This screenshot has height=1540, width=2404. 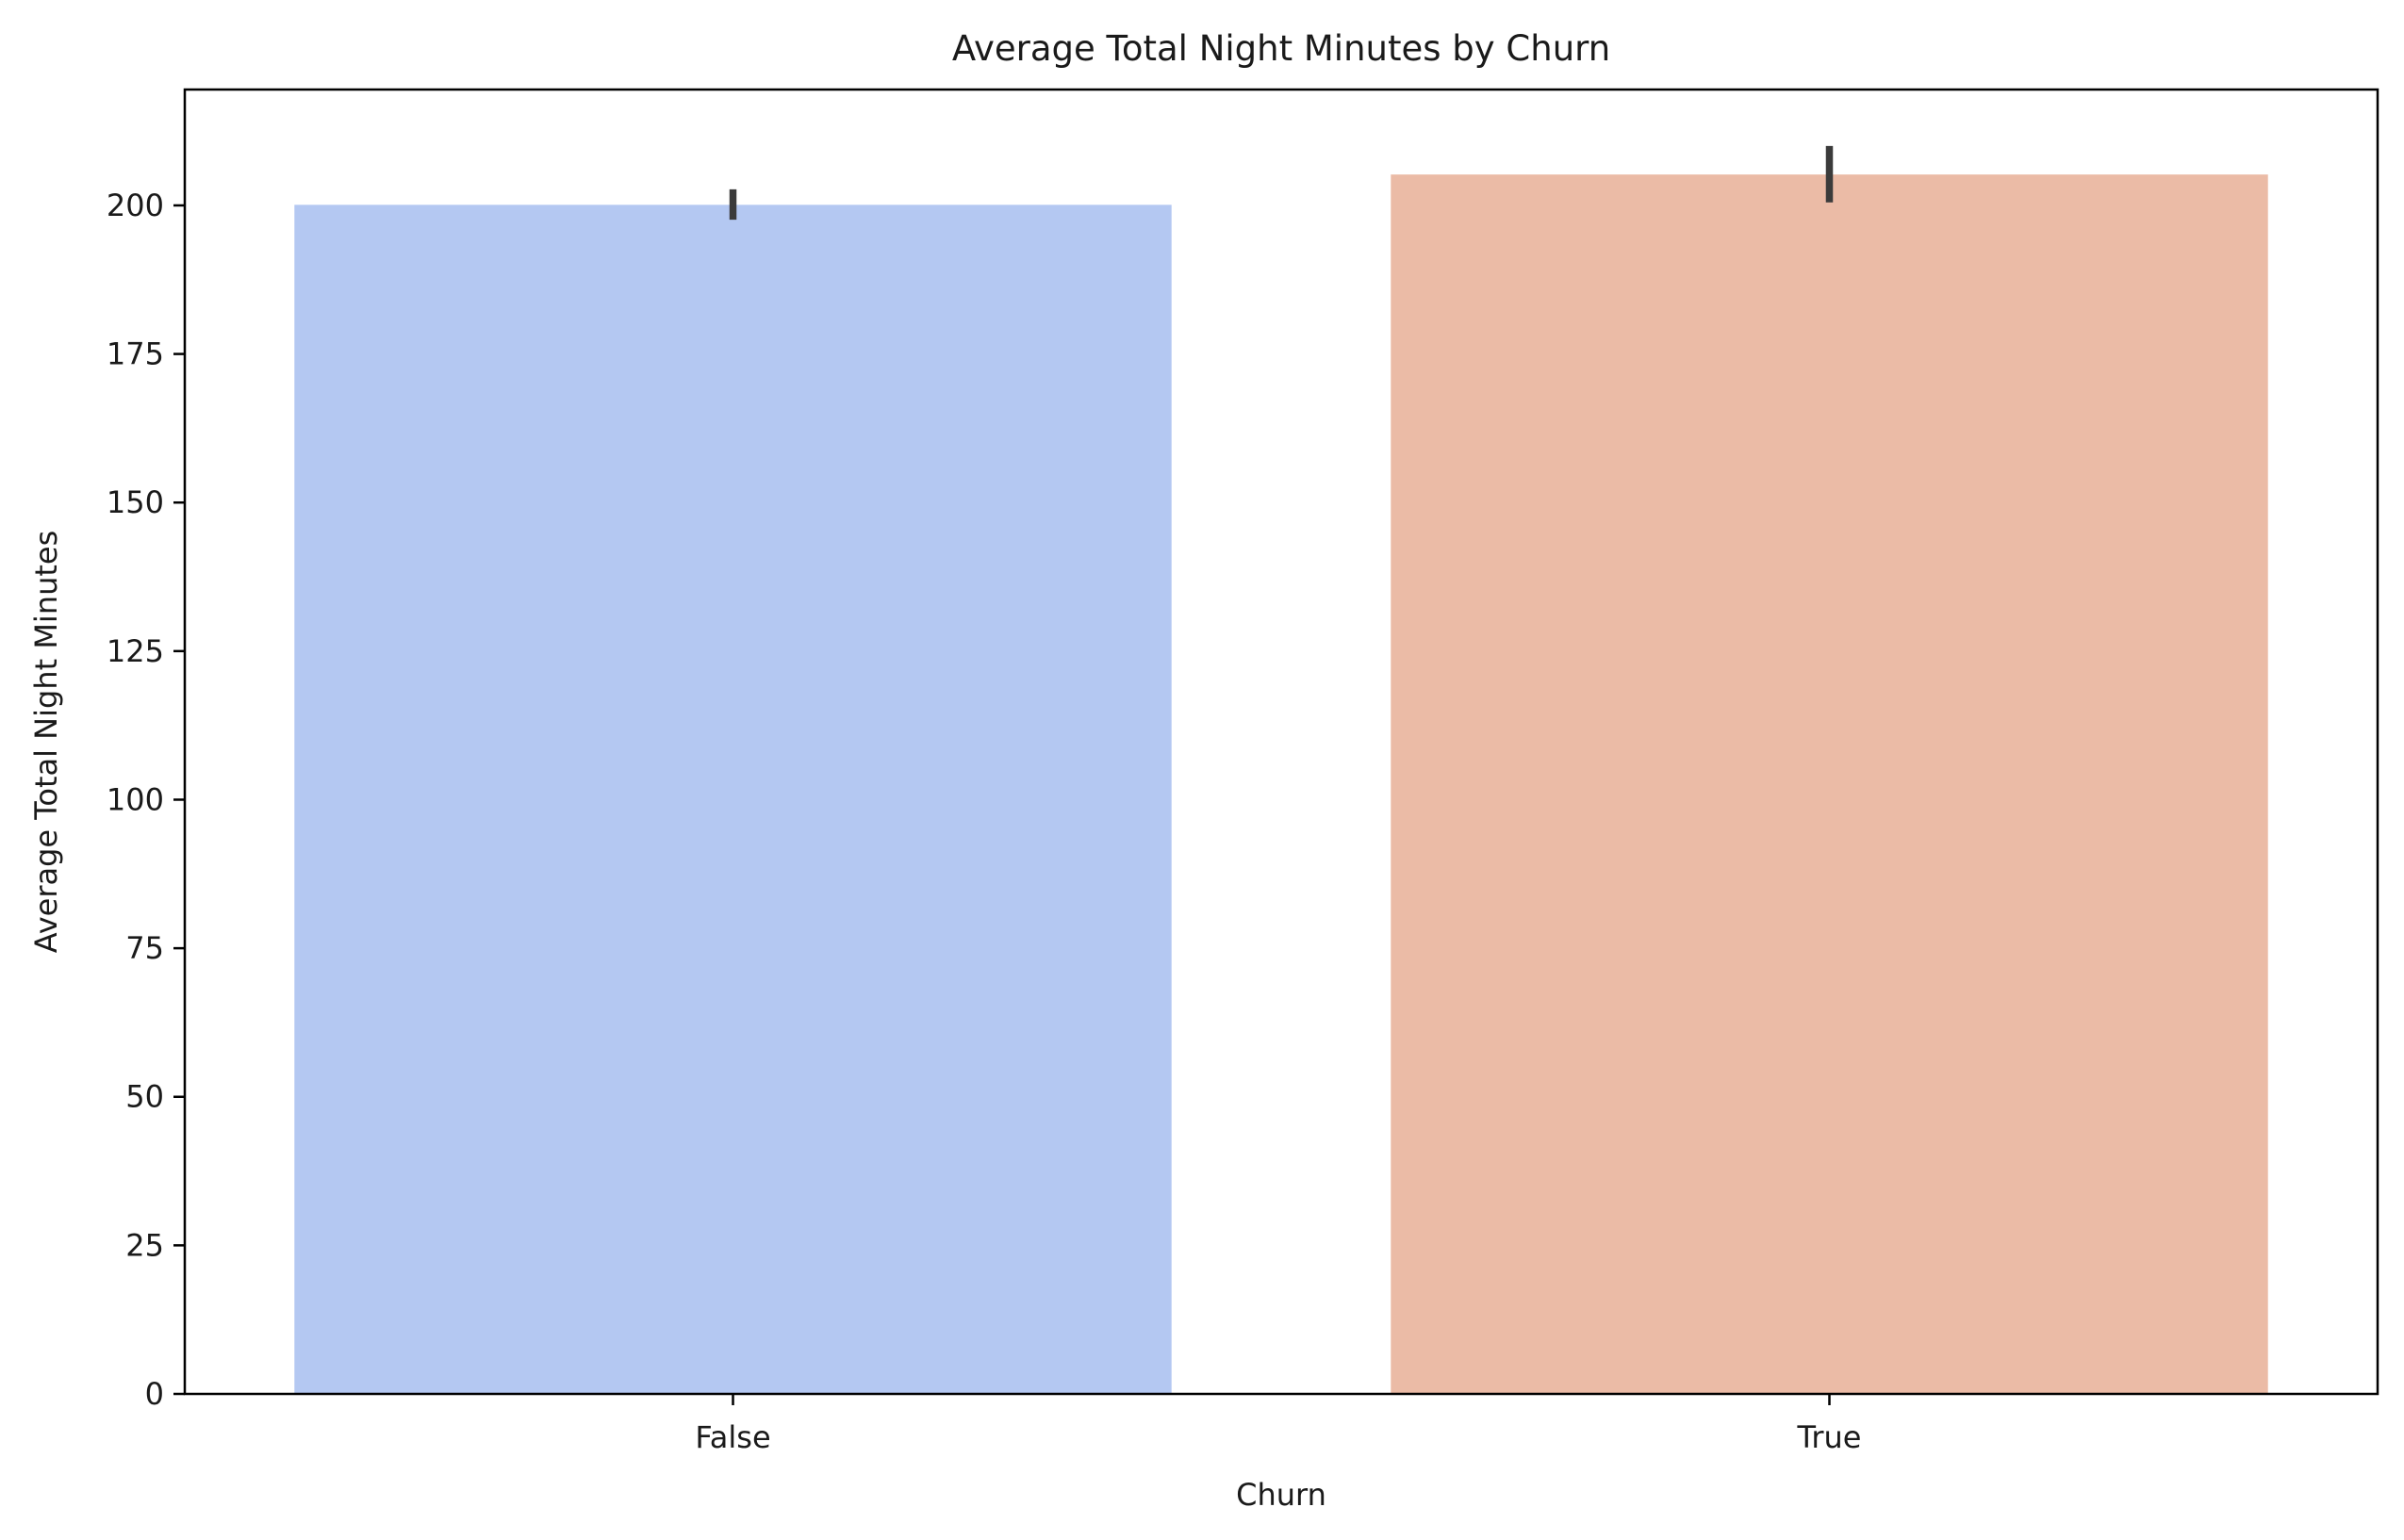 What do you see at coordinates (1281, 48) in the screenshot?
I see `chart-title: Average Total Night Minutes by Churn` at bounding box center [1281, 48].